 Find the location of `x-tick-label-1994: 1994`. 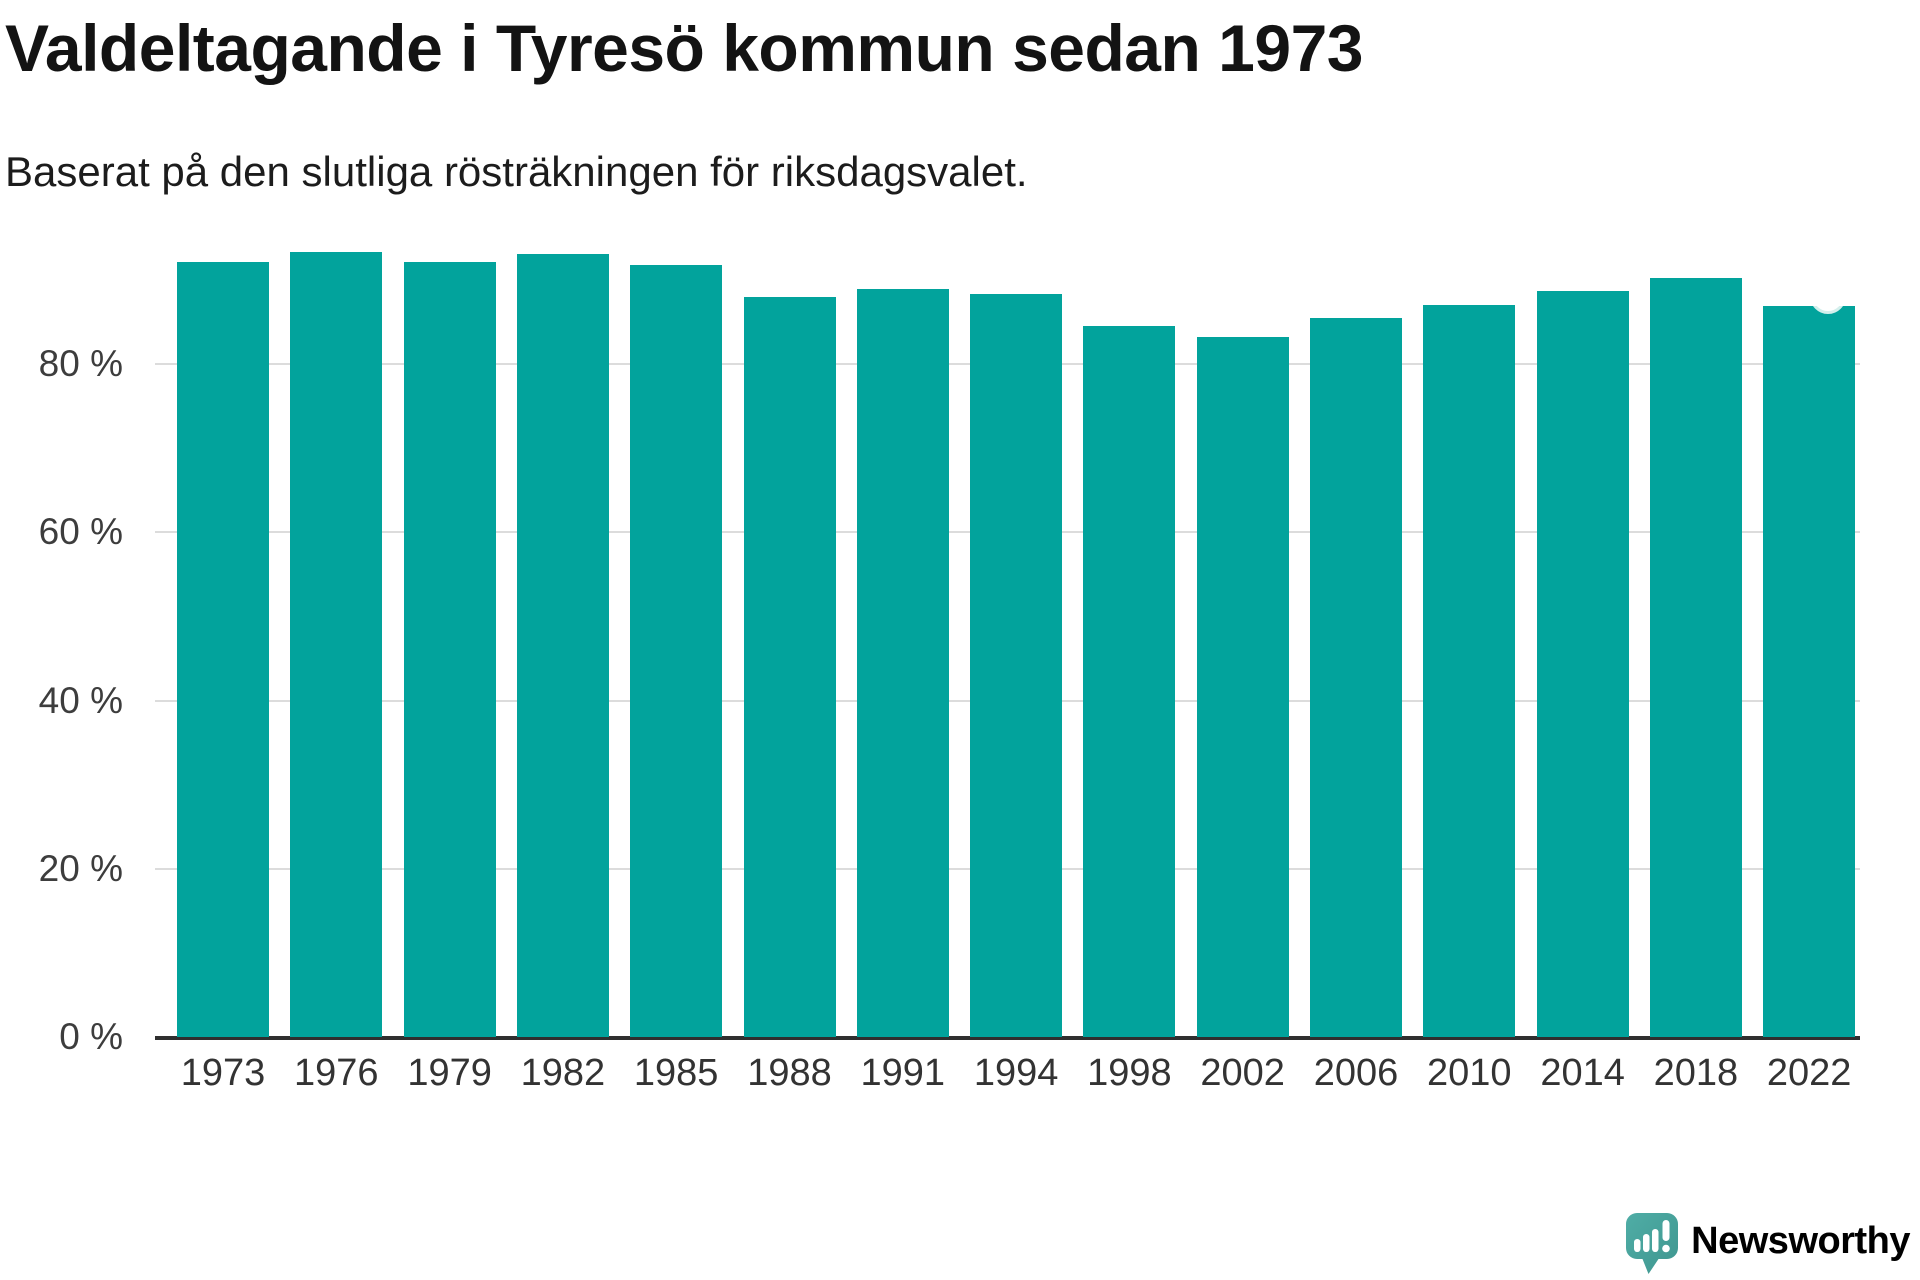

x-tick-label-1994: 1994 is located at coordinates (1016, 1073).